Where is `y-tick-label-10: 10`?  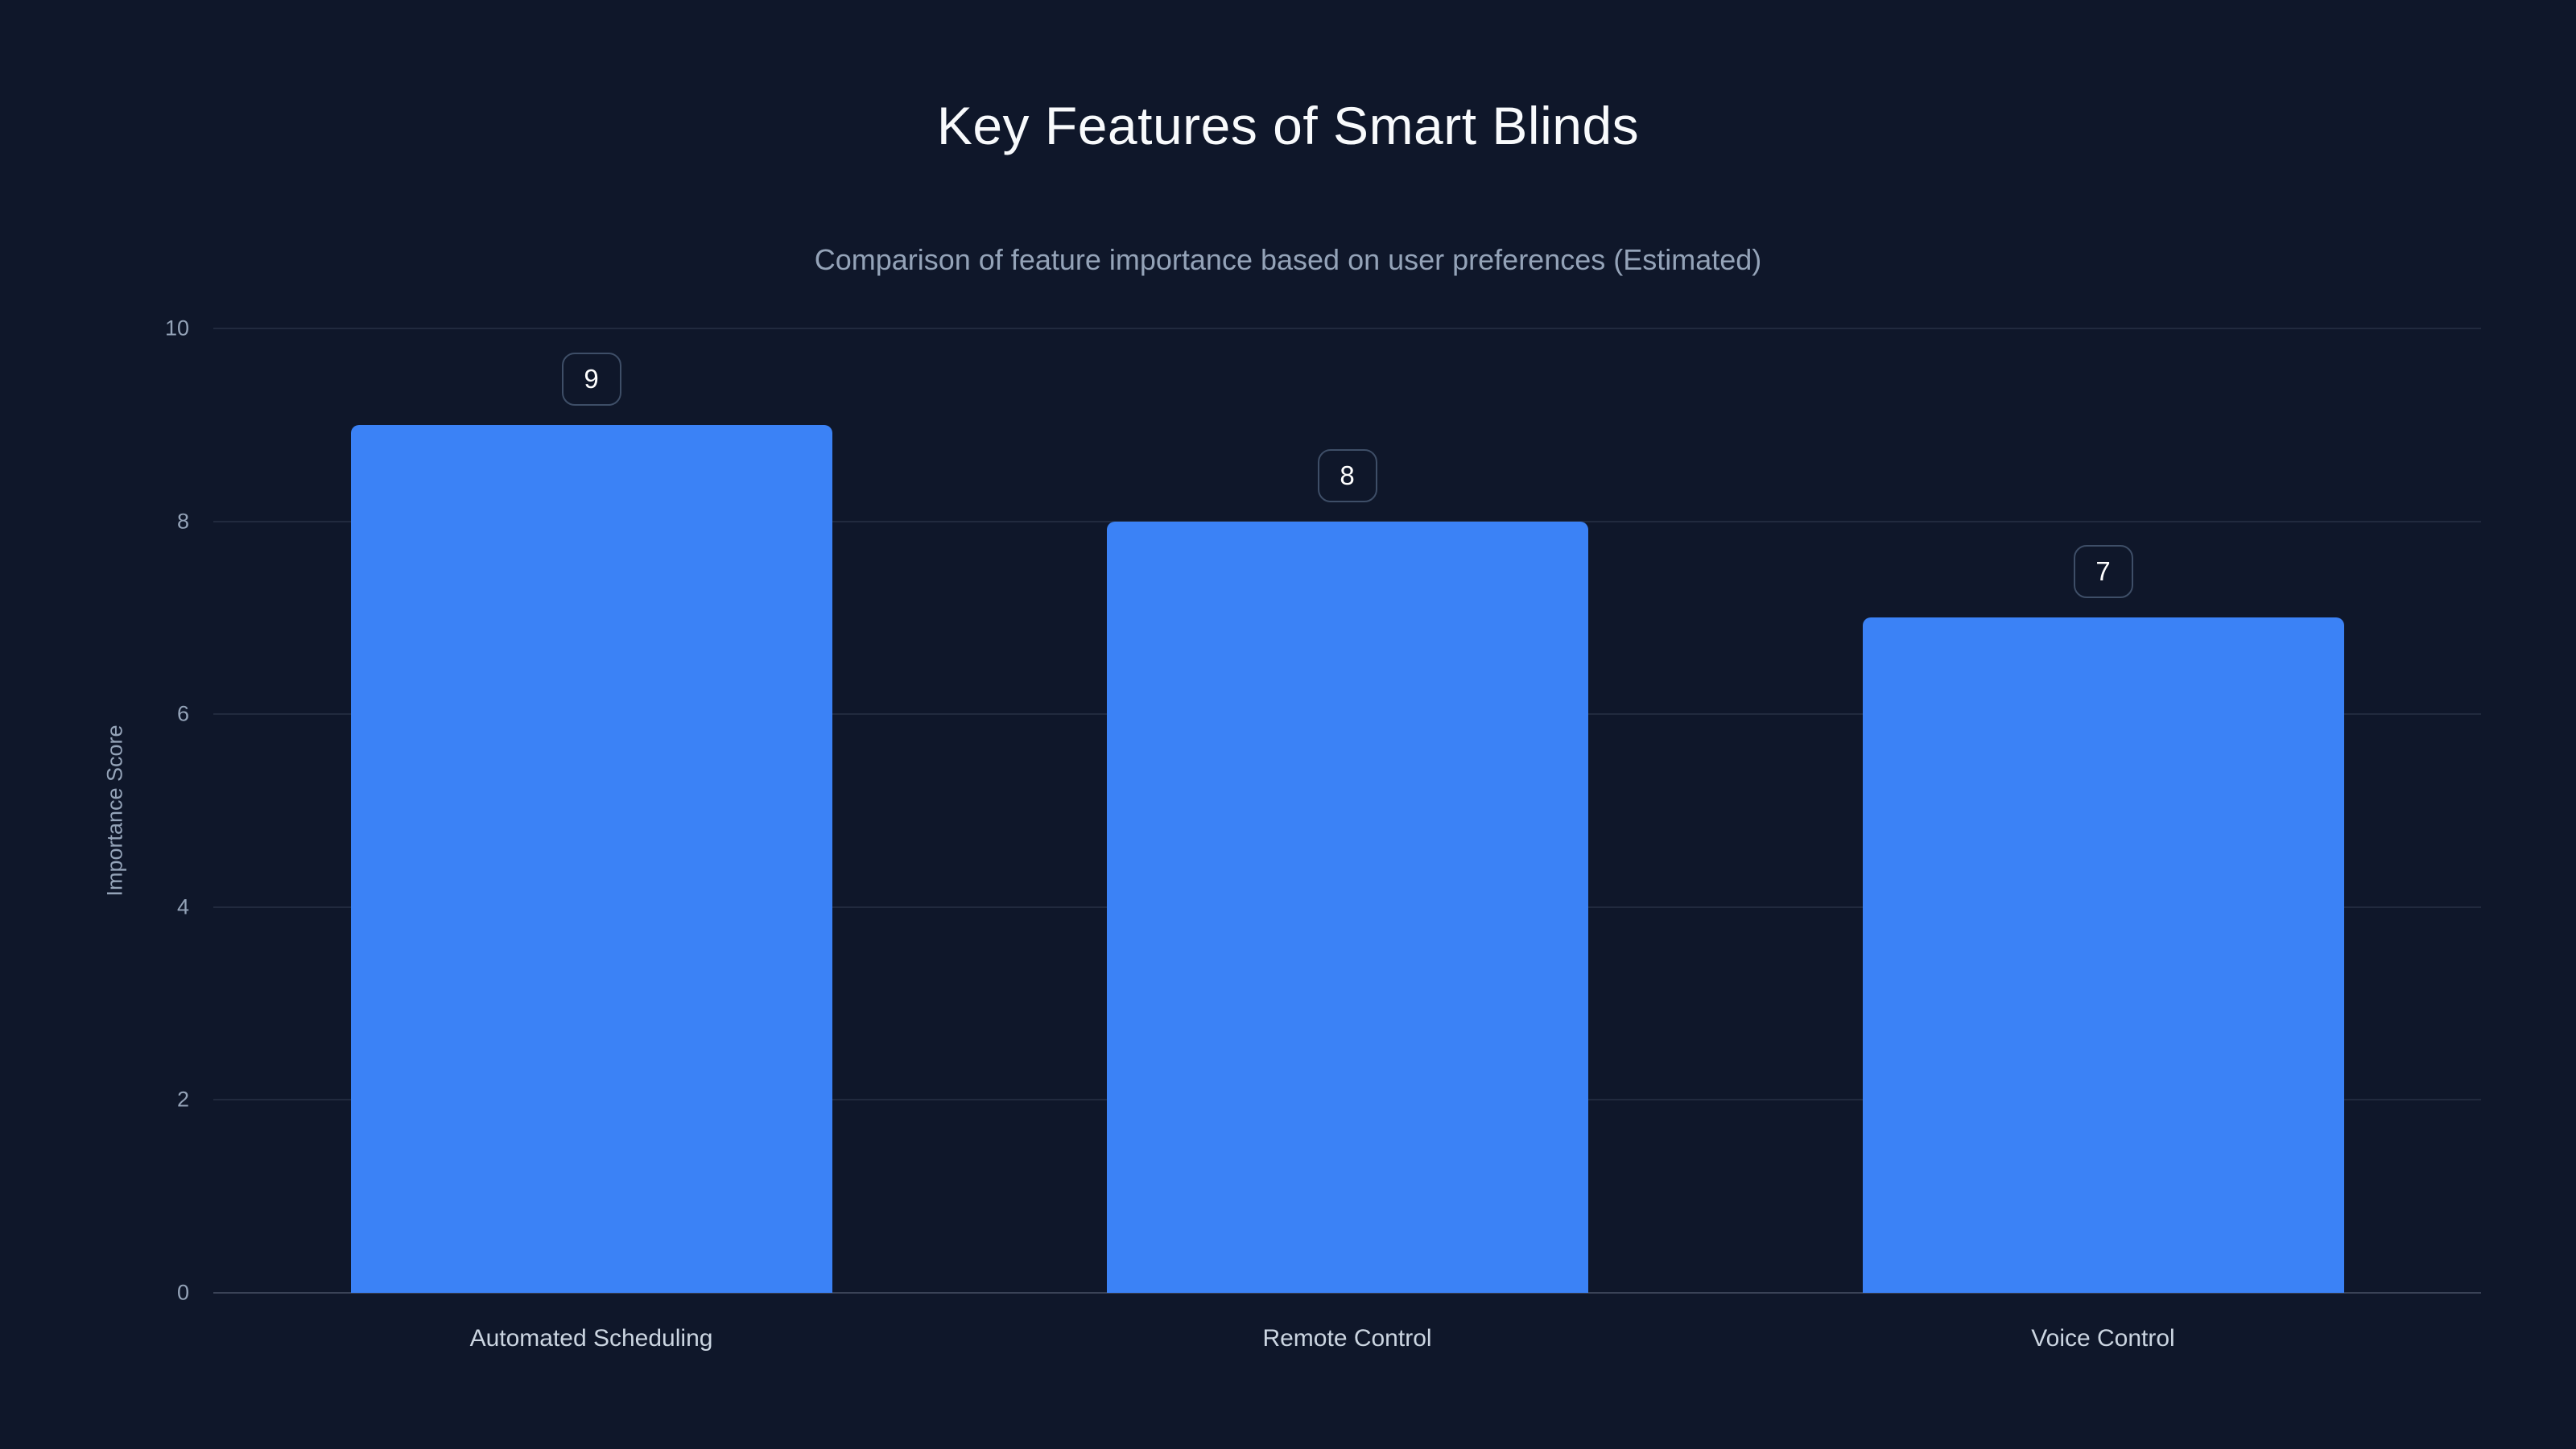 y-tick-label-10: 10 is located at coordinates (176, 328).